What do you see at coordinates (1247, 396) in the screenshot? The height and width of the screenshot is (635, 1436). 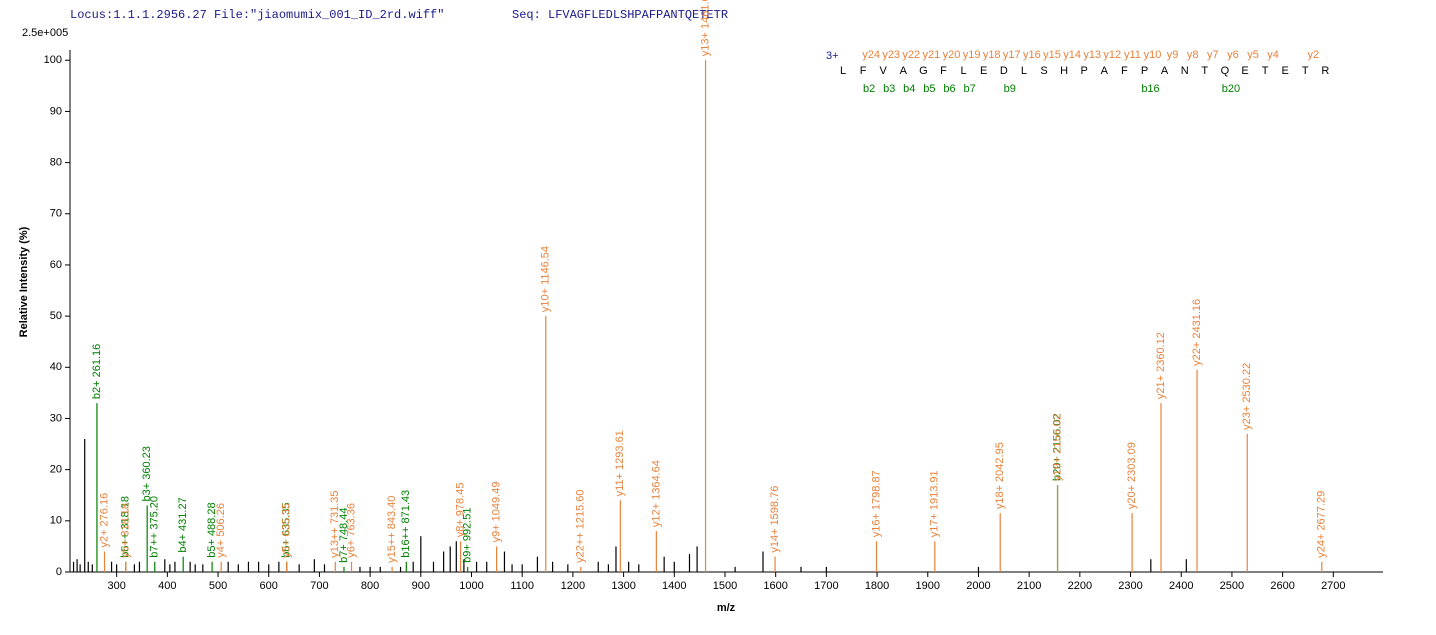 I see `peak-label: y23+ 2530.22` at bounding box center [1247, 396].